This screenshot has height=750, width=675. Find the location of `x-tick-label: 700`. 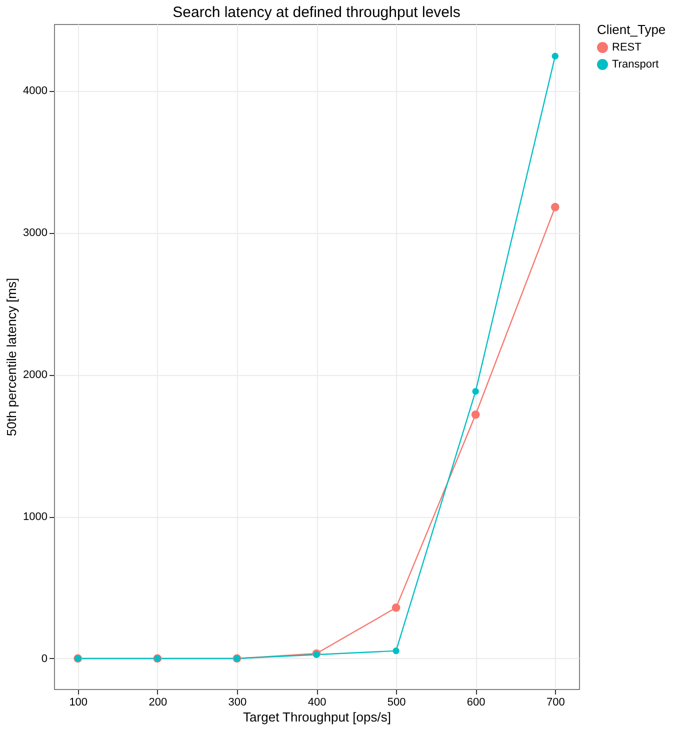

x-tick-label: 700 is located at coordinates (555, 702).